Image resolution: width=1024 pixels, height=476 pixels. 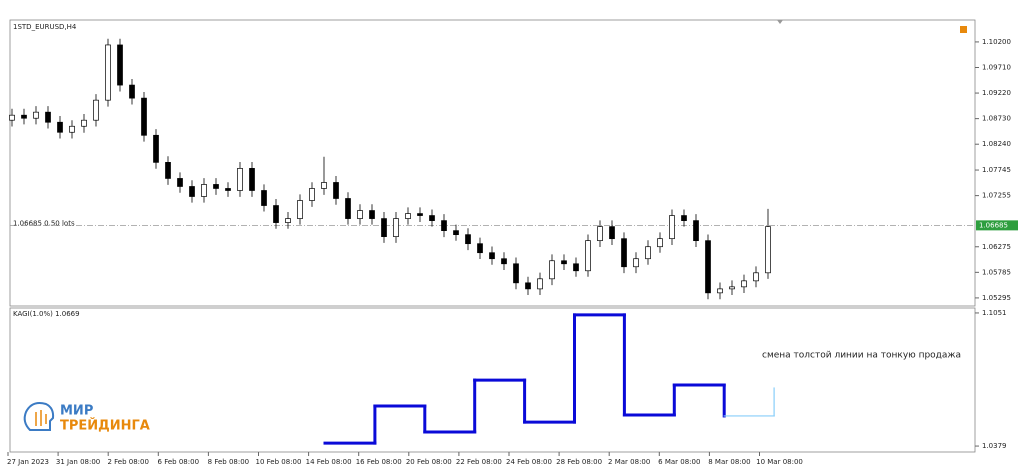 I want to click on y-tick-label: 1.09220, so click(x=996, y=93).